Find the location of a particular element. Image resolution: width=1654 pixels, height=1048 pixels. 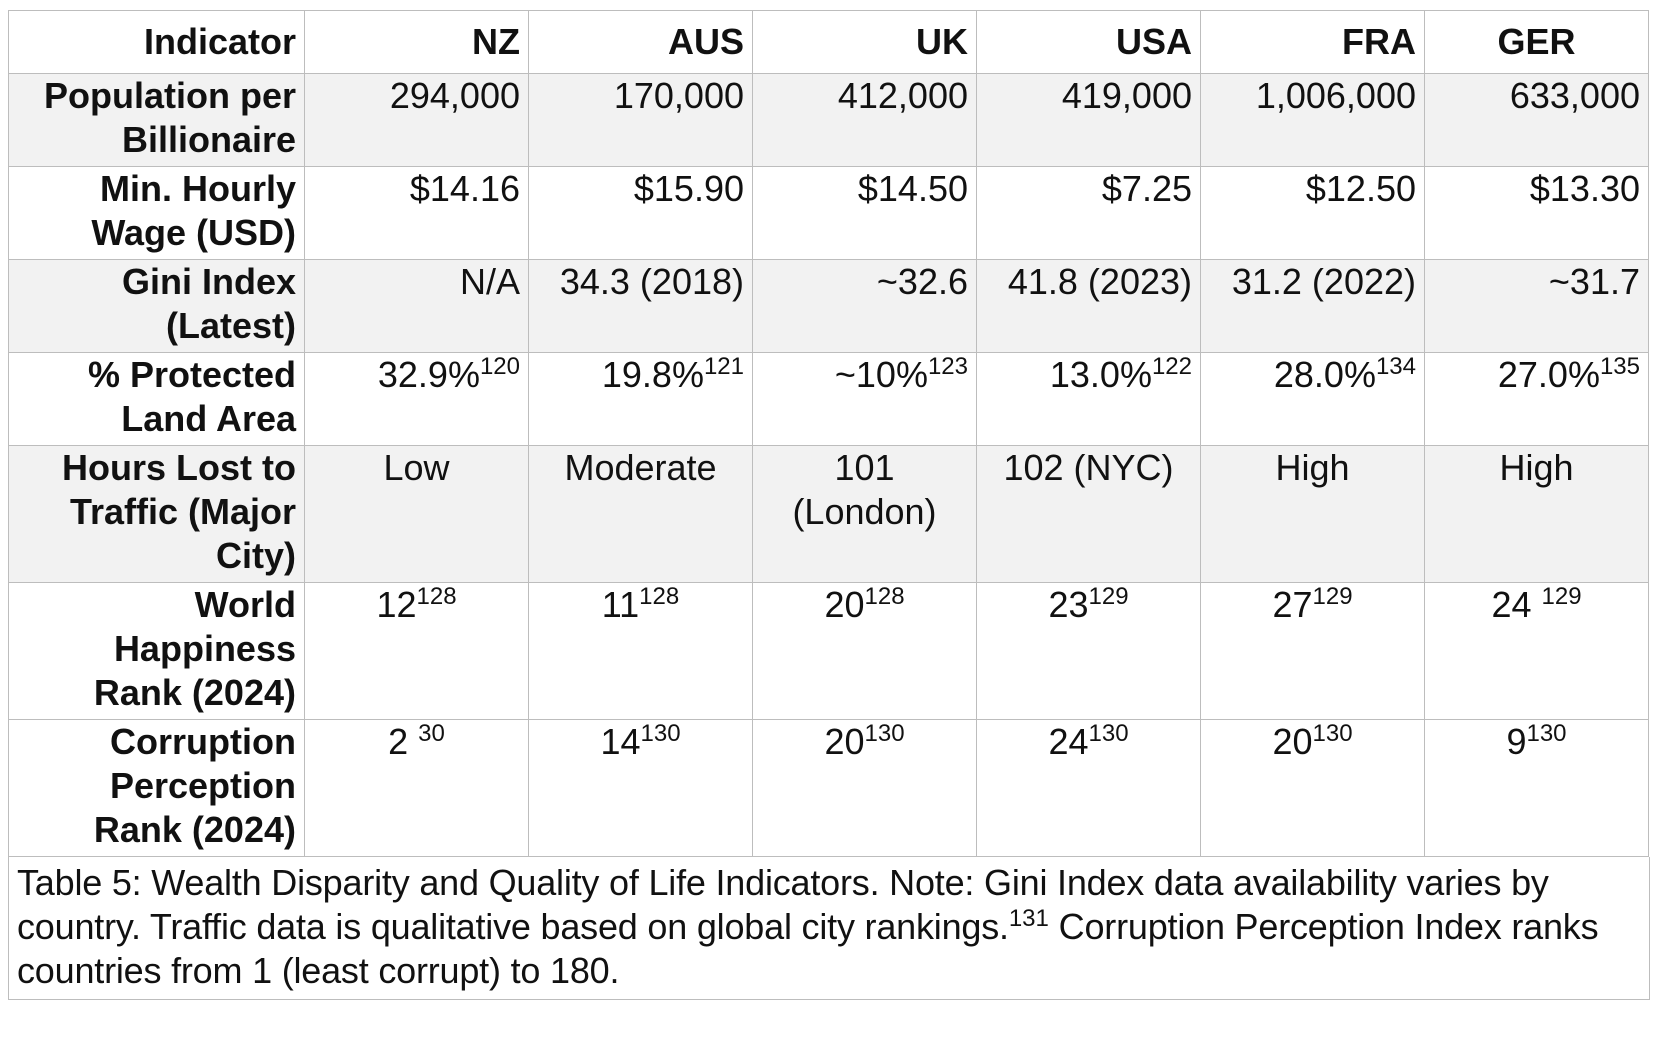

header-usa: USA is located at coordinates (1088, 42).